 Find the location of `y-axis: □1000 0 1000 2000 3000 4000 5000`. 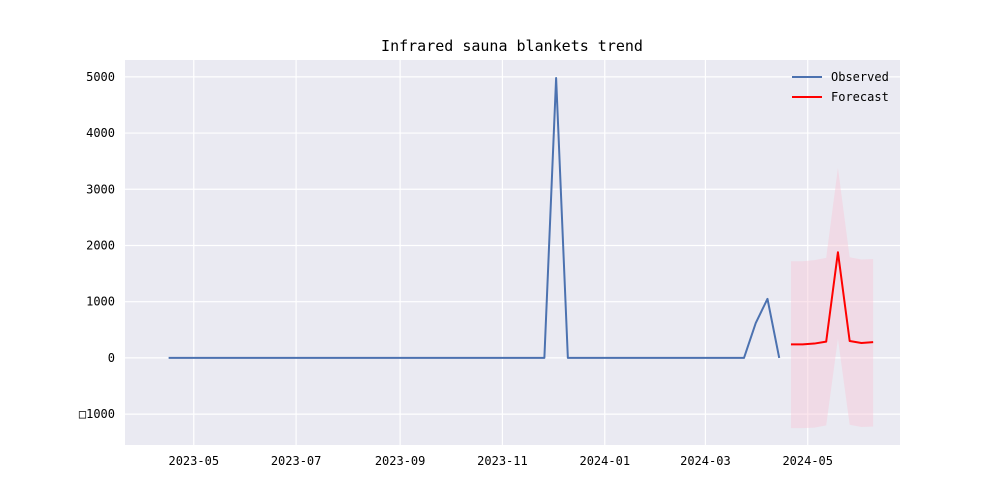

y-axis: □1000 0 1000 2000 3000 4000 5000 is located at coordinates (97, 245).